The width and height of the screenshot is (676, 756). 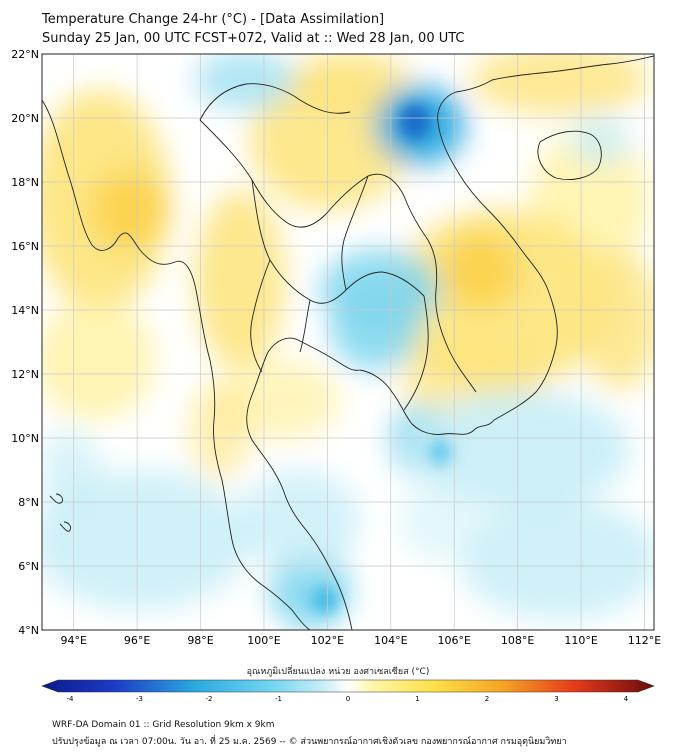 What do you see at coordinates (278, 699) in the screenshot?
I see `colorbar-tick-label: -1` at bounding box center [278, 699].